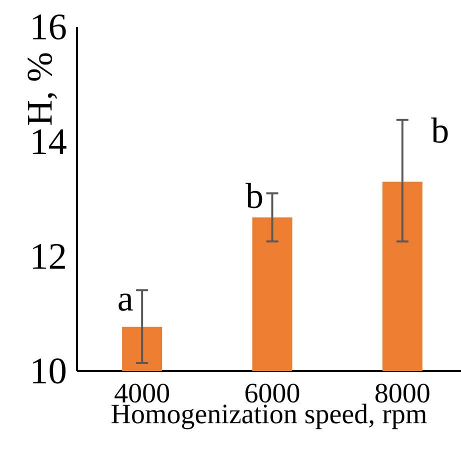 The width and height of the screenshot is (461, 462). Describe the element at coordinates (272, 393) in the screenshot. I see `x-tick-label: 6000` at that location.